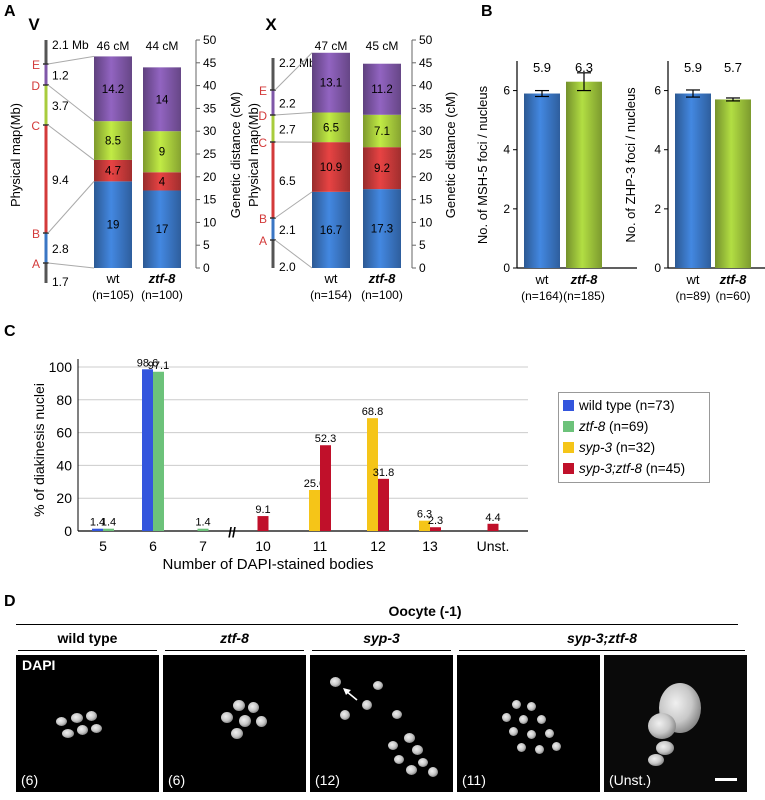  Describe the element at coordinates (372, 412) in the screenshot. I see `c-bar-value-label: 68.8` at that location.